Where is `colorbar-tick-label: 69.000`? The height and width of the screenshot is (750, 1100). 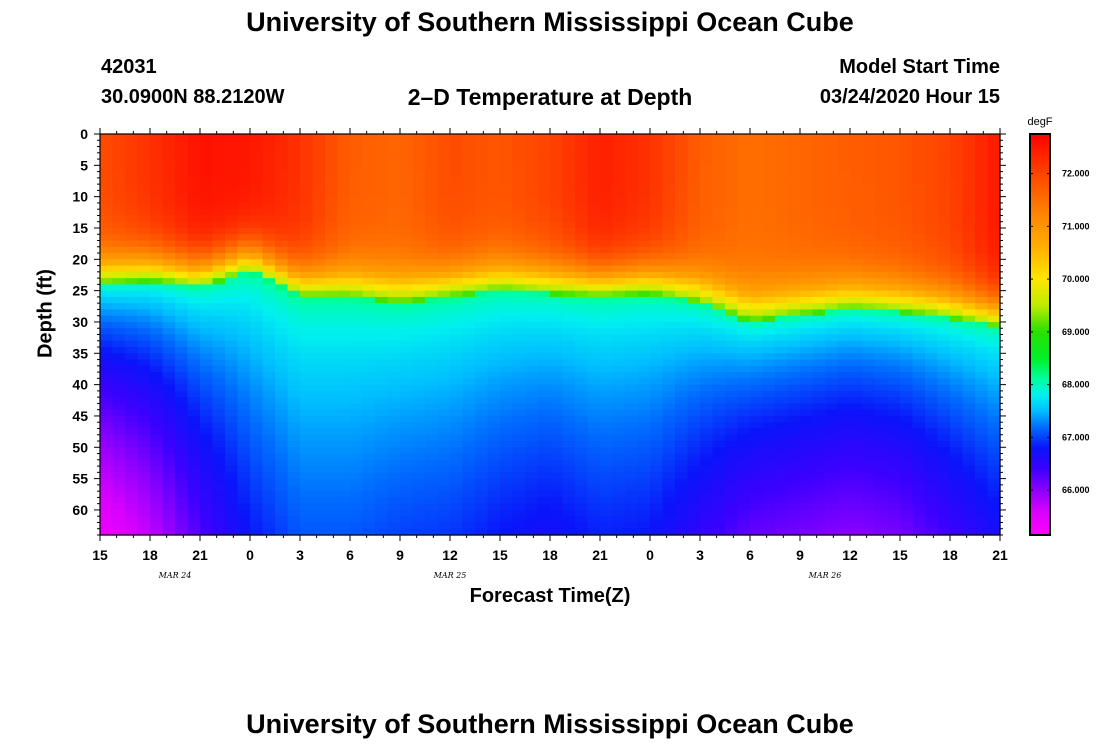 colorbar-tick-label: 69.000 is located at coordinates (1076, 332).